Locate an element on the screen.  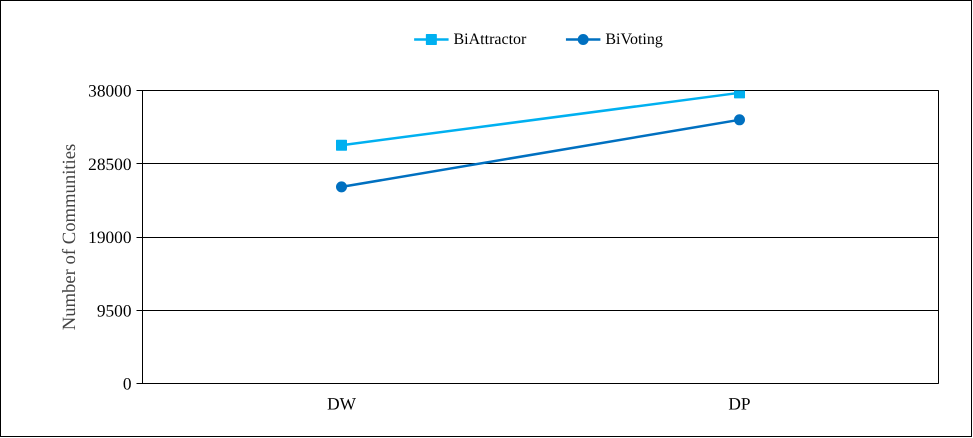
y-tick-label: 0 is located at coordinates (127, 384).